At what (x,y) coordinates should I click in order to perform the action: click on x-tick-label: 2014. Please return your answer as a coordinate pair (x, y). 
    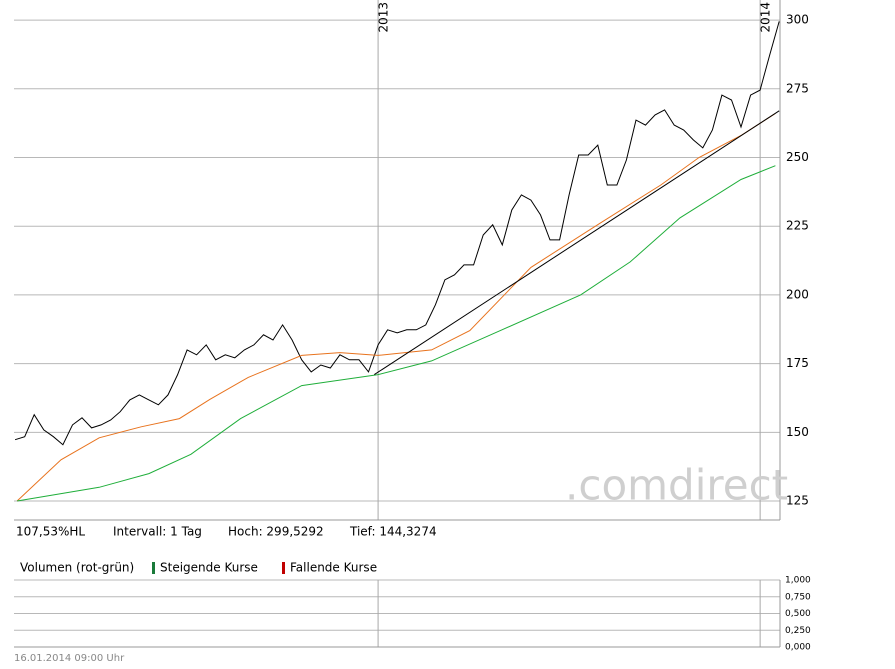
    Looking at the image, I should click on (766, 17).